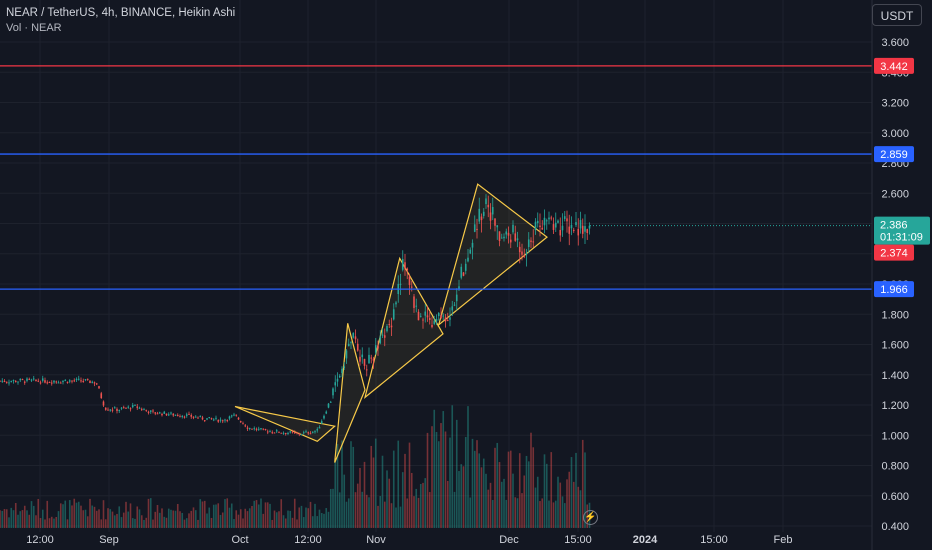 This screenshot has width=932, height=550. What do you see at coordinates (895, 527) in the screenshot?
I see `y-tick-label: 0.400` at bounding box center [895, 527].